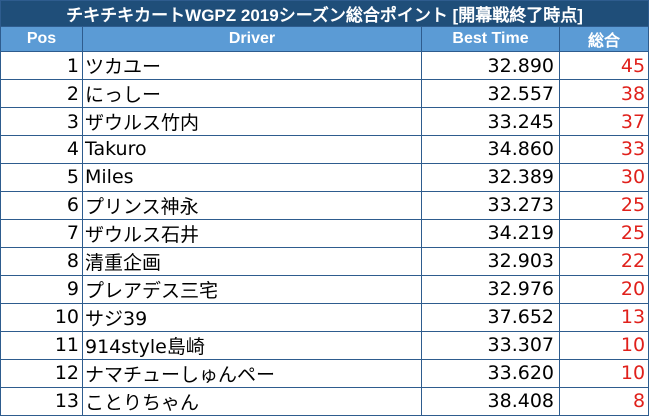  Describe the element at coordinates (252, 317) in the screenshot. I see `driver-cell: サジ39` at that location.